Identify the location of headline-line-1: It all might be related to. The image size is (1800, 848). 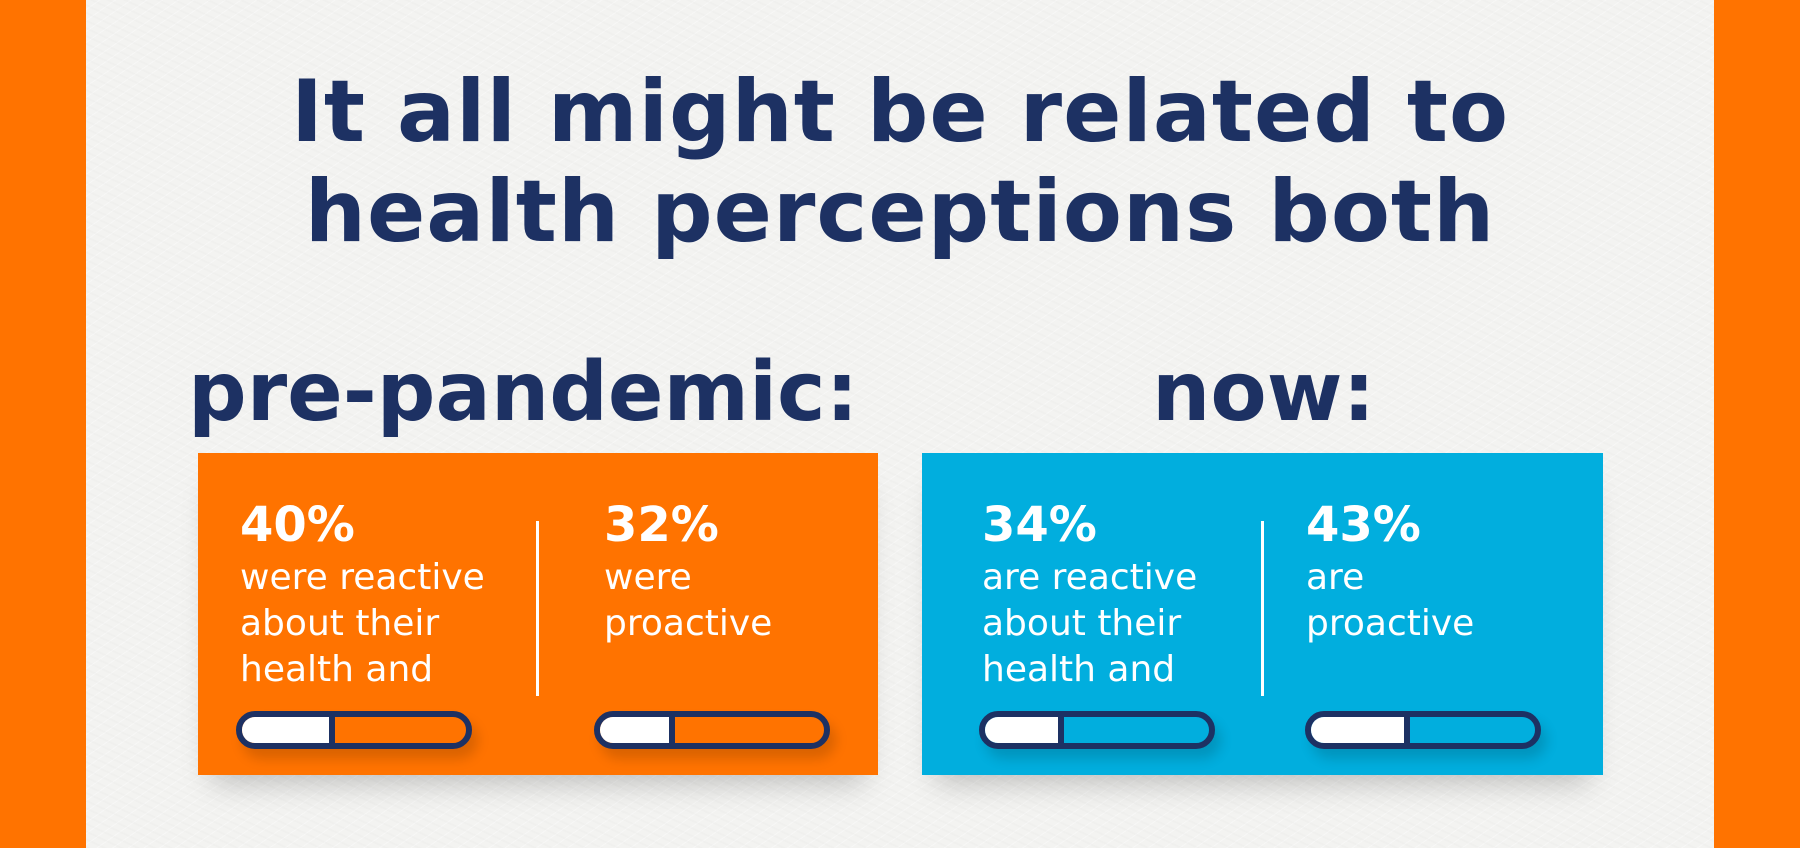
(900, 112).